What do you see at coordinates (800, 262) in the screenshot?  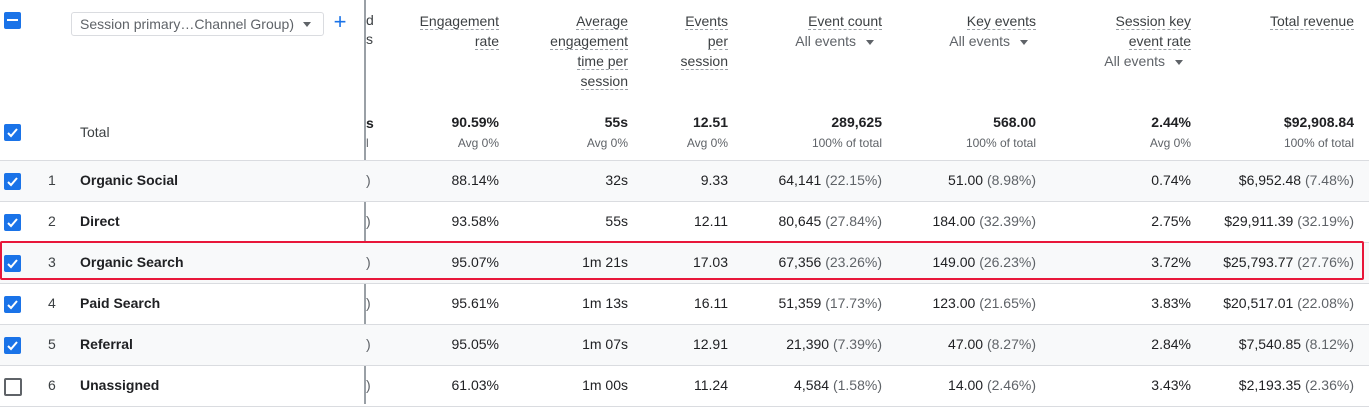 I see `cell-number: 67,356` at bounding box center [800, 262].